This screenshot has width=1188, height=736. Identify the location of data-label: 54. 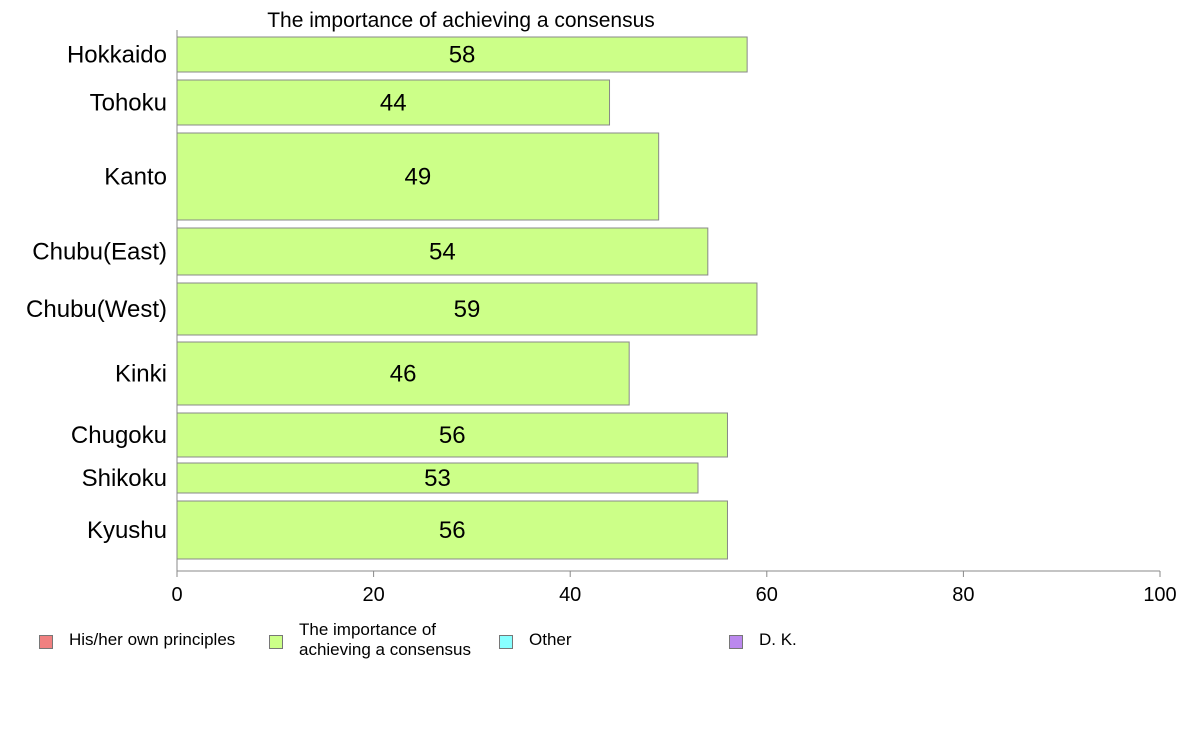
(442, 252).